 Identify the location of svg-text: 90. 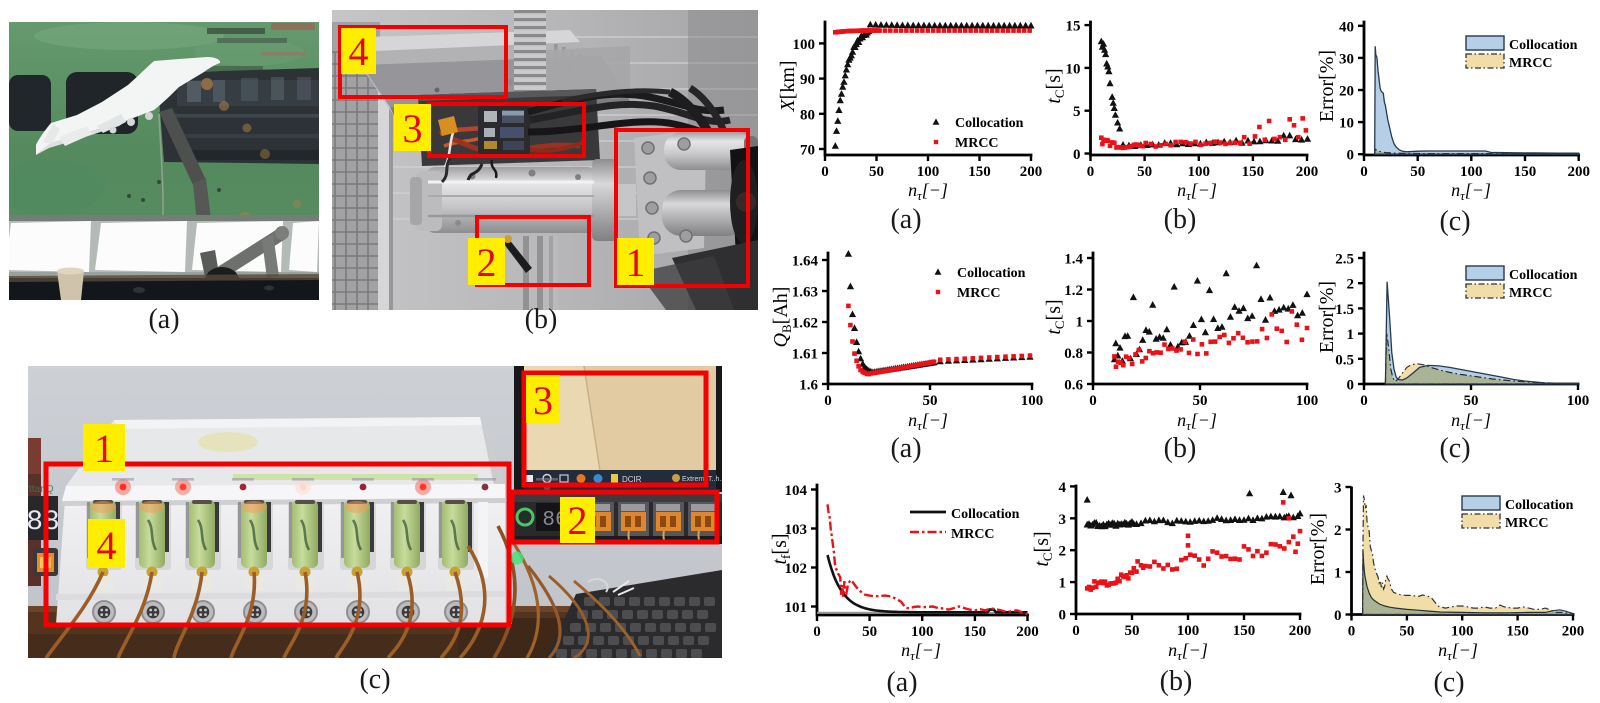
(807, 80).